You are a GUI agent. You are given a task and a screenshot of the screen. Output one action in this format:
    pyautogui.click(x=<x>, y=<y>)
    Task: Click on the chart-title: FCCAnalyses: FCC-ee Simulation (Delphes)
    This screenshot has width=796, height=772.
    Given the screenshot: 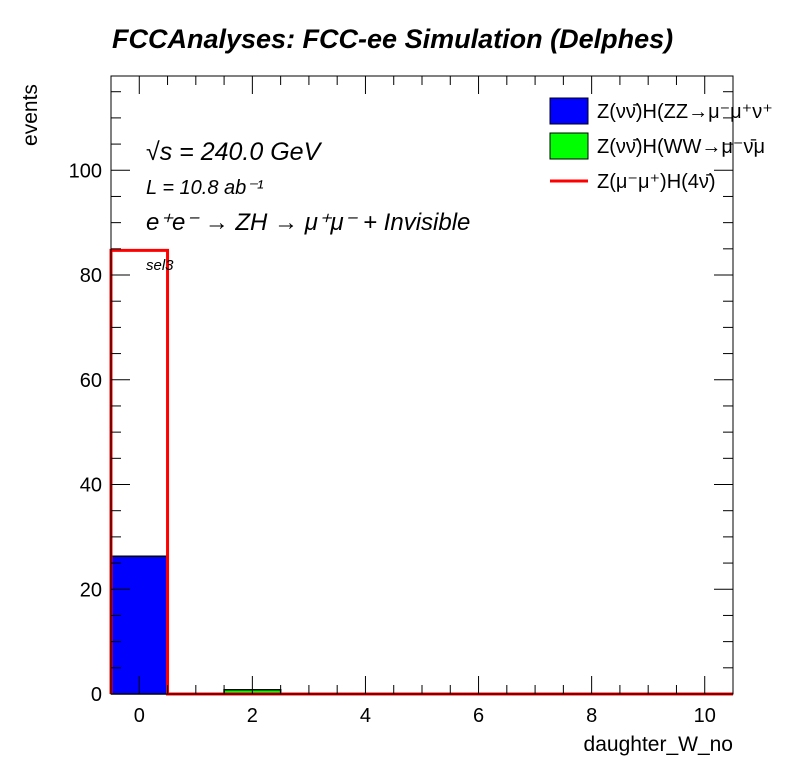 What is the action you would take?
    pyautogui.click(x=392, y=39)
    